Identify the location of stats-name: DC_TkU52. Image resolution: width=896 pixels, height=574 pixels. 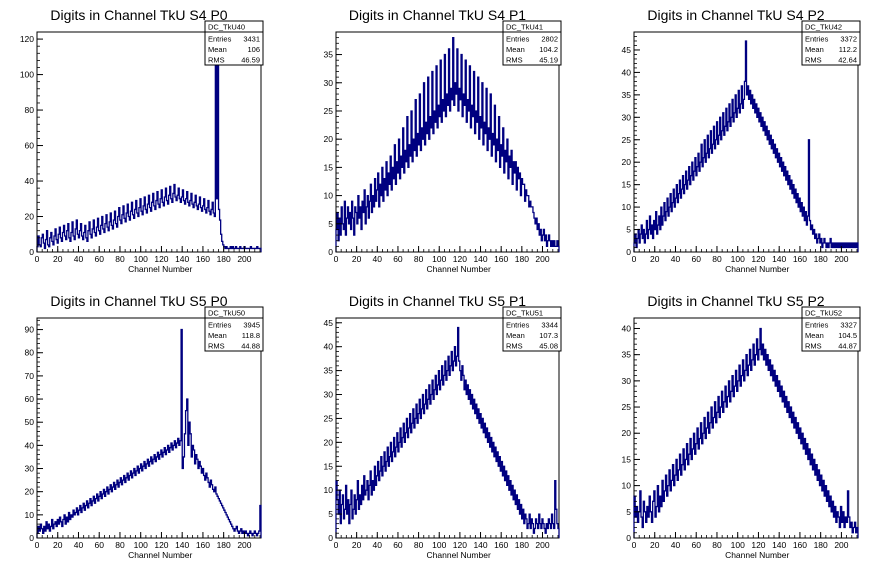
(823, 313).